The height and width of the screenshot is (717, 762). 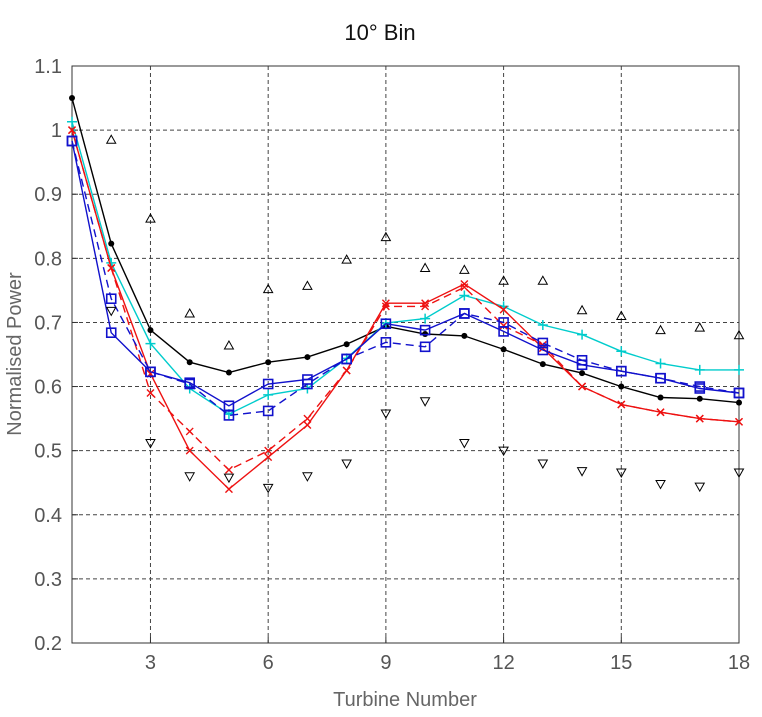 What do you see at coordinates (56, 131) in the screenshot?
I see `y-tick-label: 1` at bounding box center [56, 131].